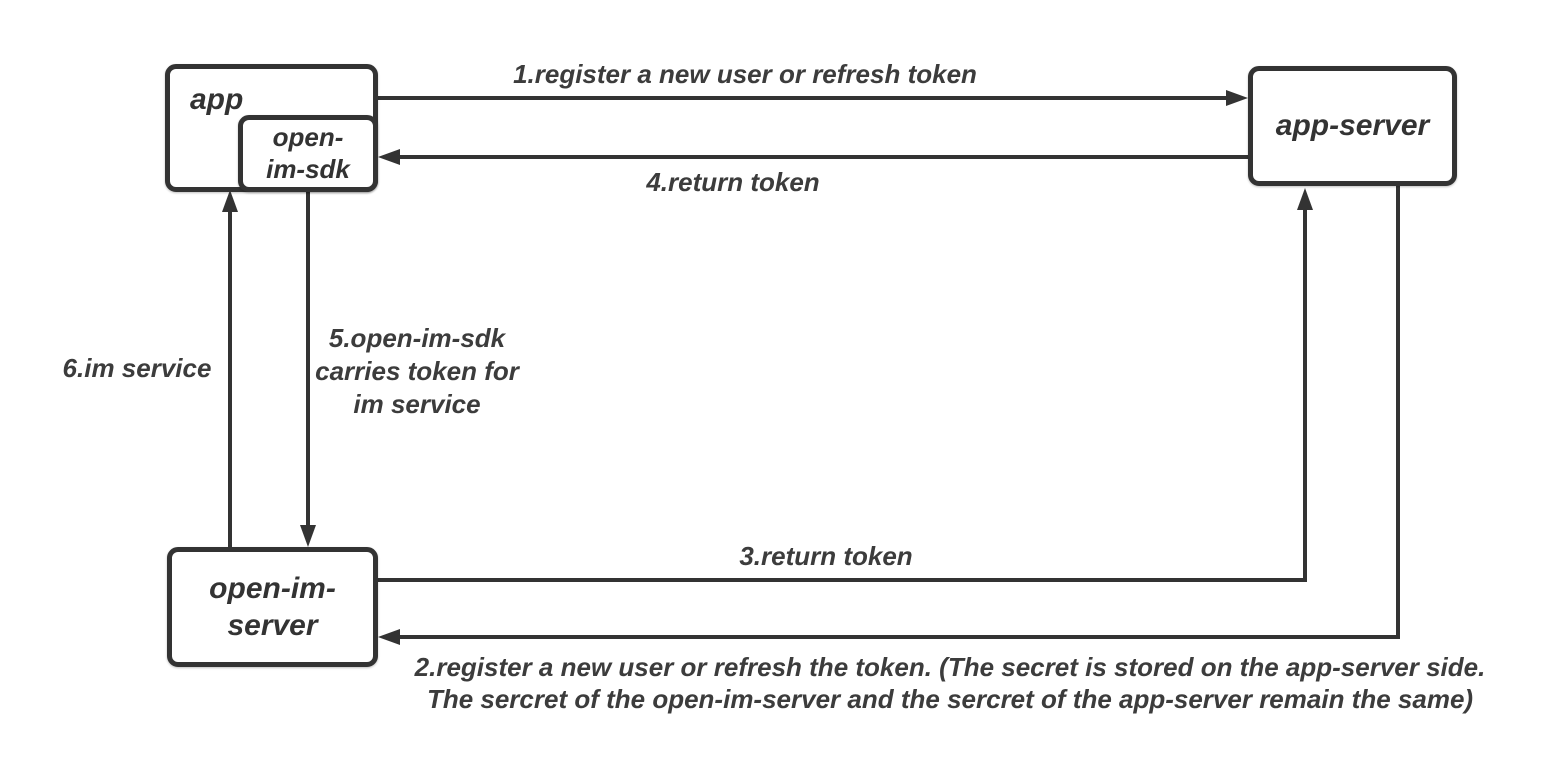  I want to click on edge-1-label: 1.register a new user or refresh token, so click(745, 74).